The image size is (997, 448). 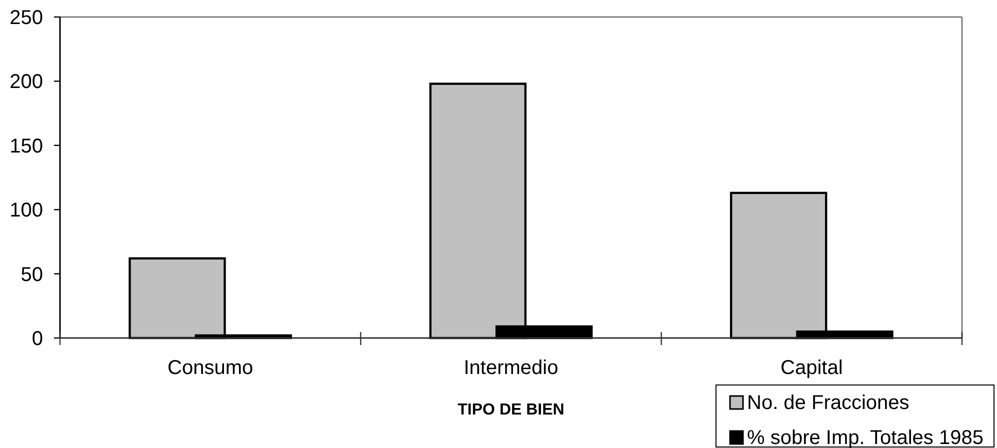 I want to click on y-tick-label: 250, so click(x=26, y=18).